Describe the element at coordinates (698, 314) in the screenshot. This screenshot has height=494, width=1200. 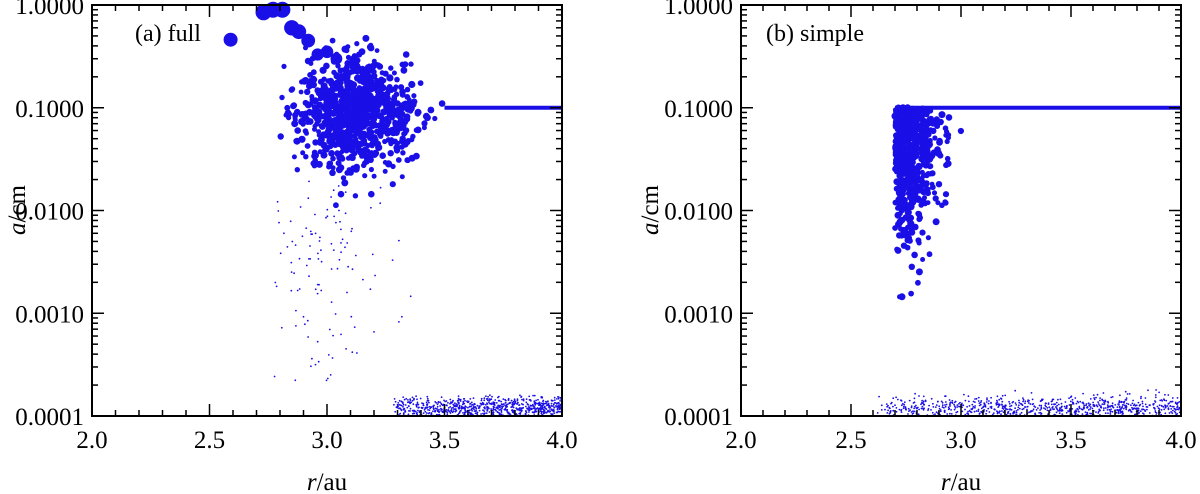
I see `y-tick-label: 0.0010` at that location.